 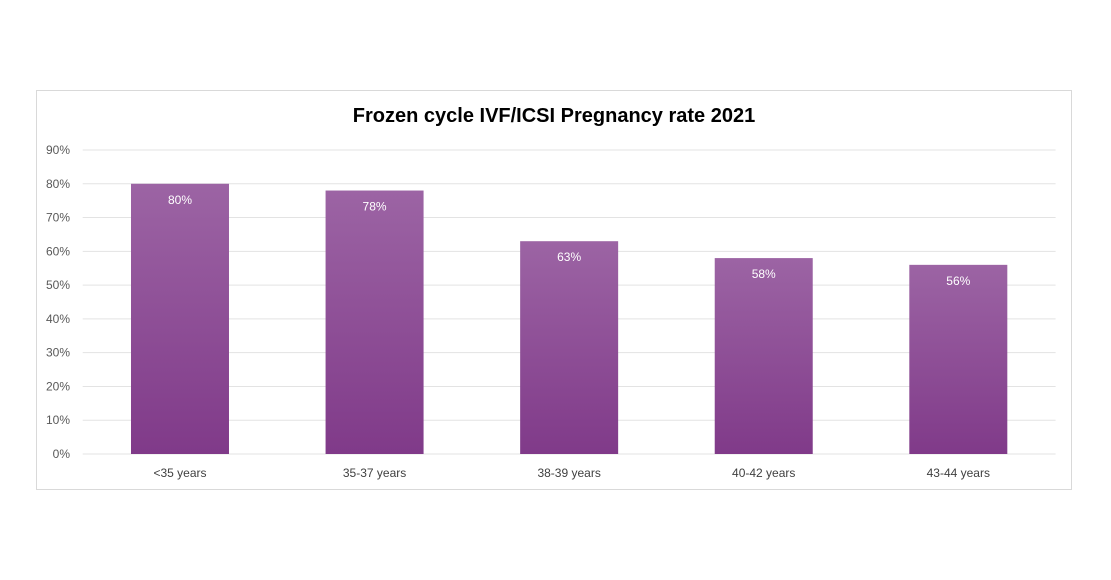 I want to click on x-tick-label: 43-44 years, so click(x=958, y=473).